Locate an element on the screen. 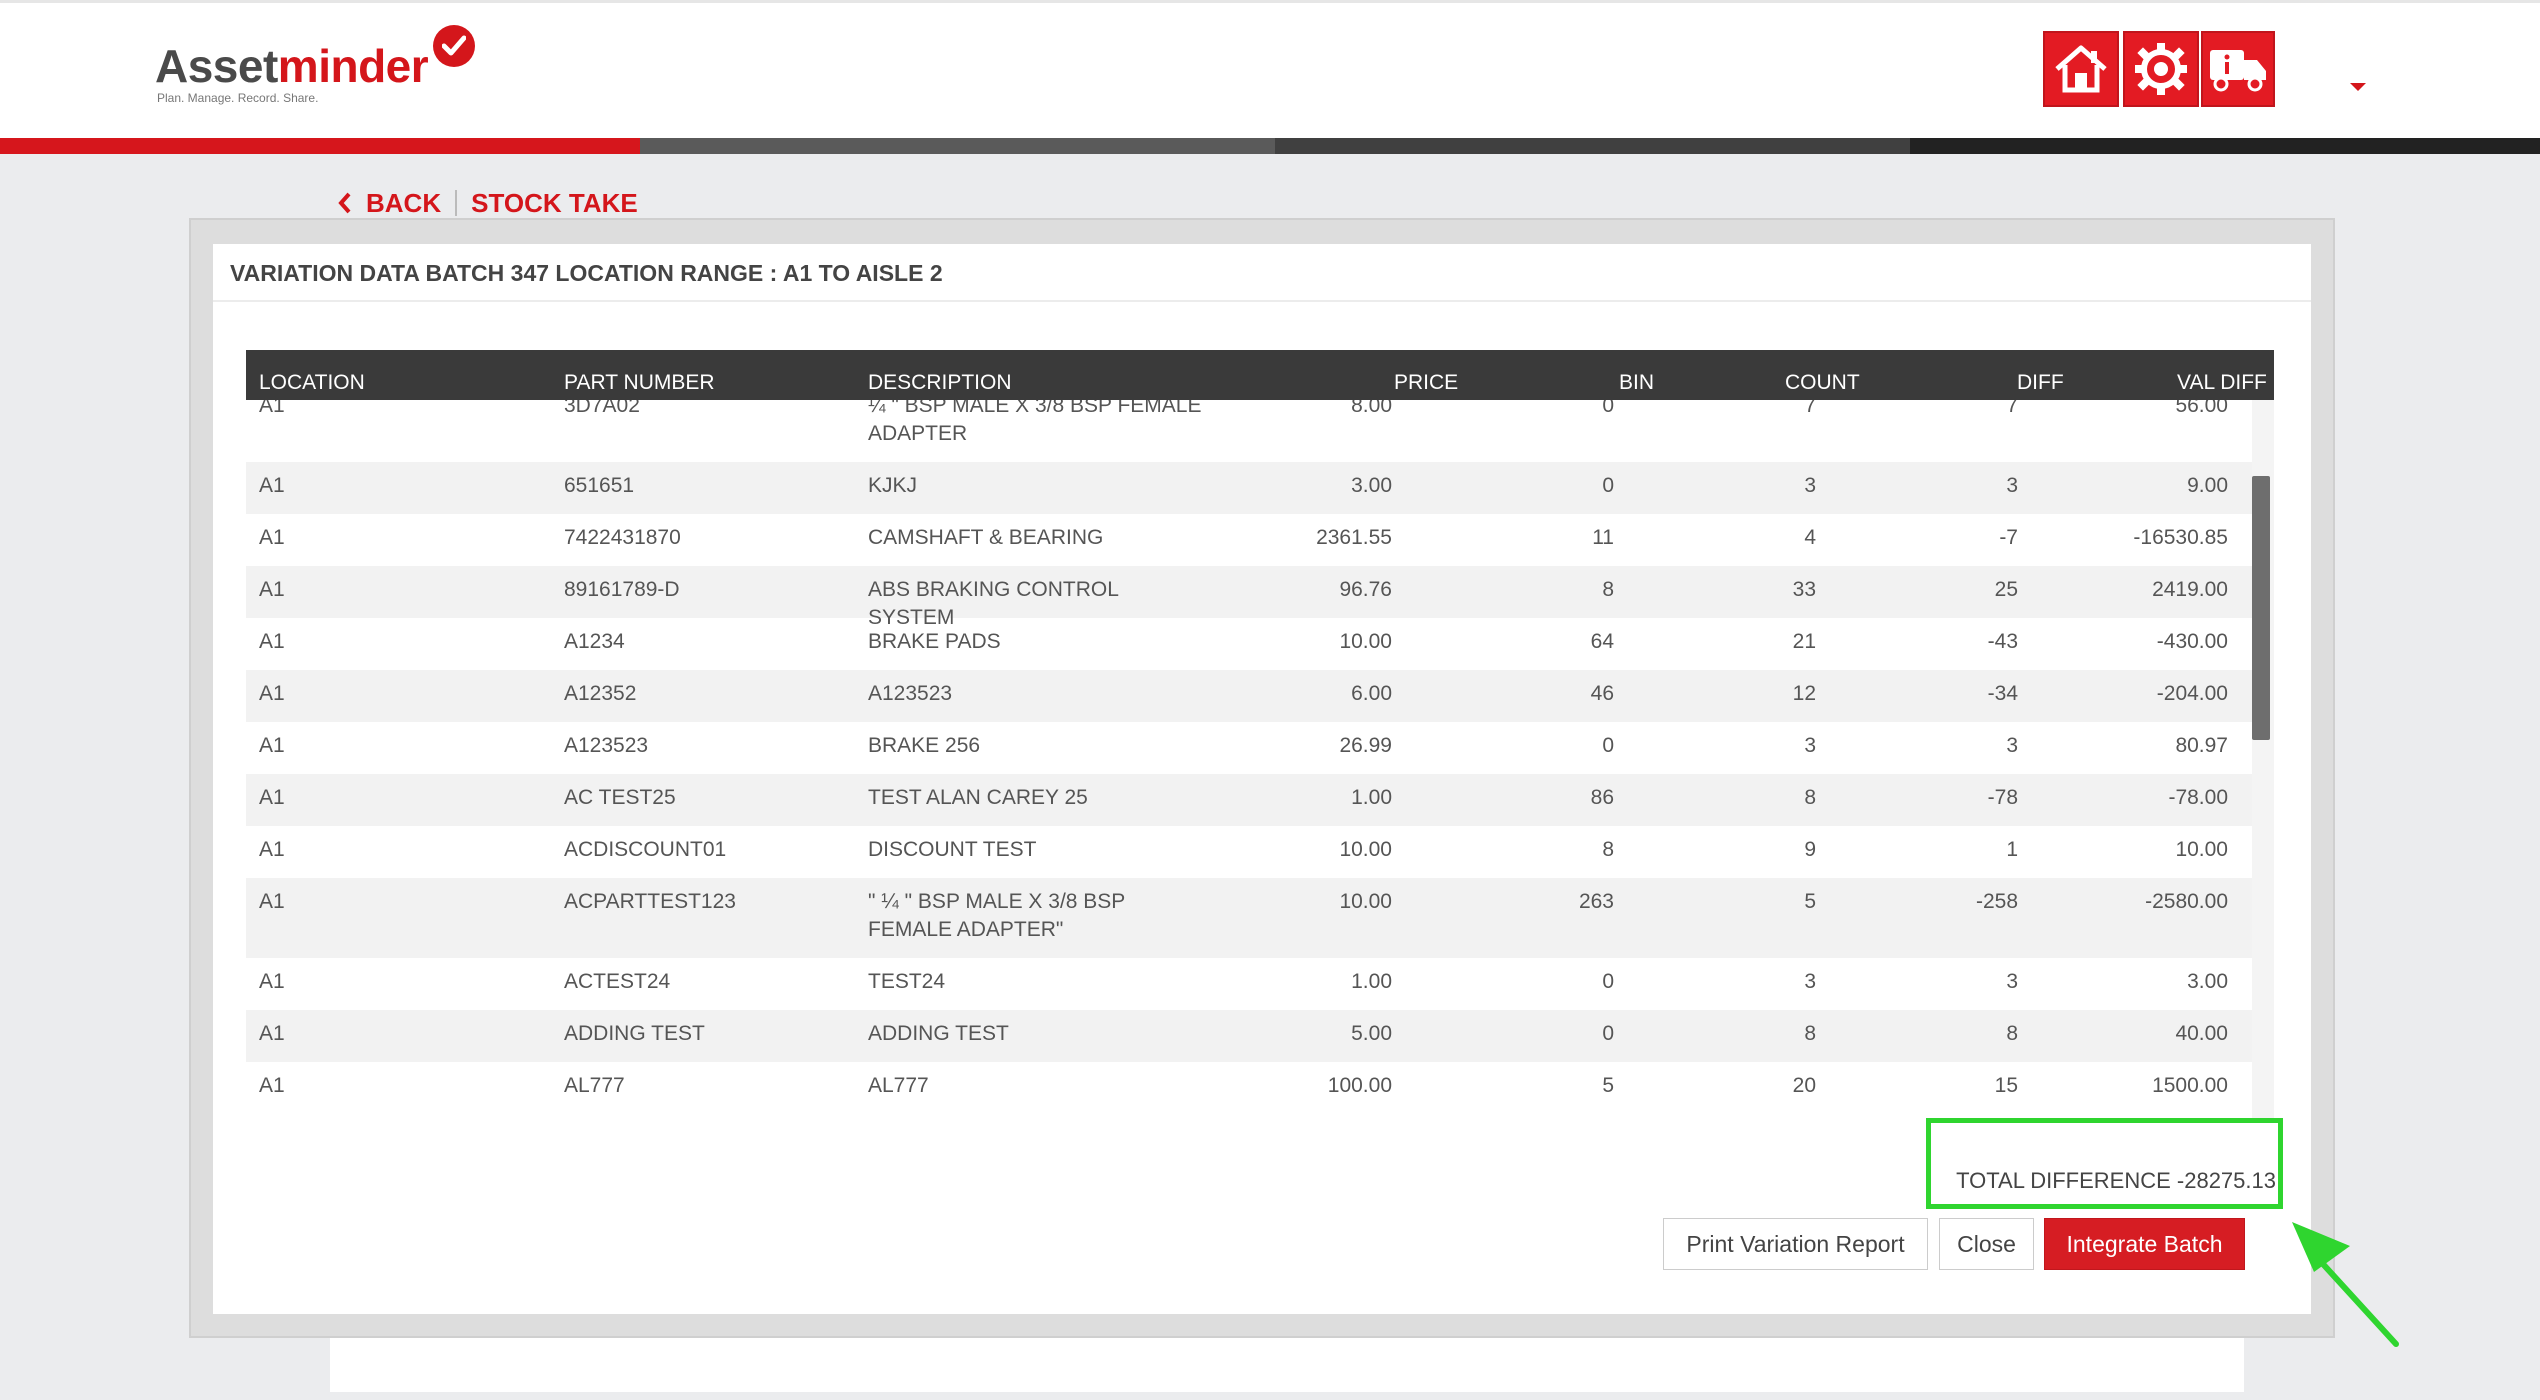 The image size is (2540, 1400). cell-diff: -258 is located at coordinates (1996, 901).